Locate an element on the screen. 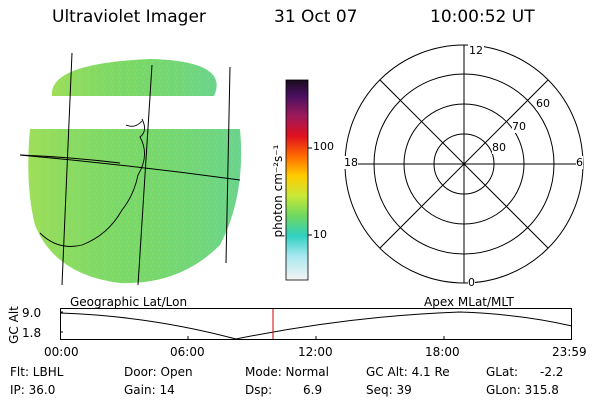 The image size is (600, 400). altitude-plot is located at coordinates (316, 324).